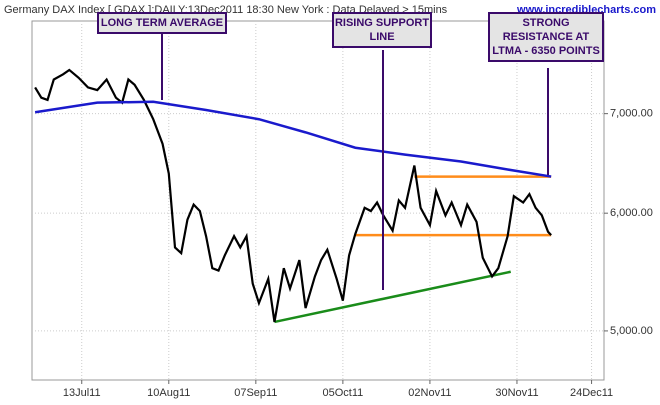 The width and height of the screenshot is (660, 405). I want to click on y-tick-label: 7,000.00, so click(631, 114).